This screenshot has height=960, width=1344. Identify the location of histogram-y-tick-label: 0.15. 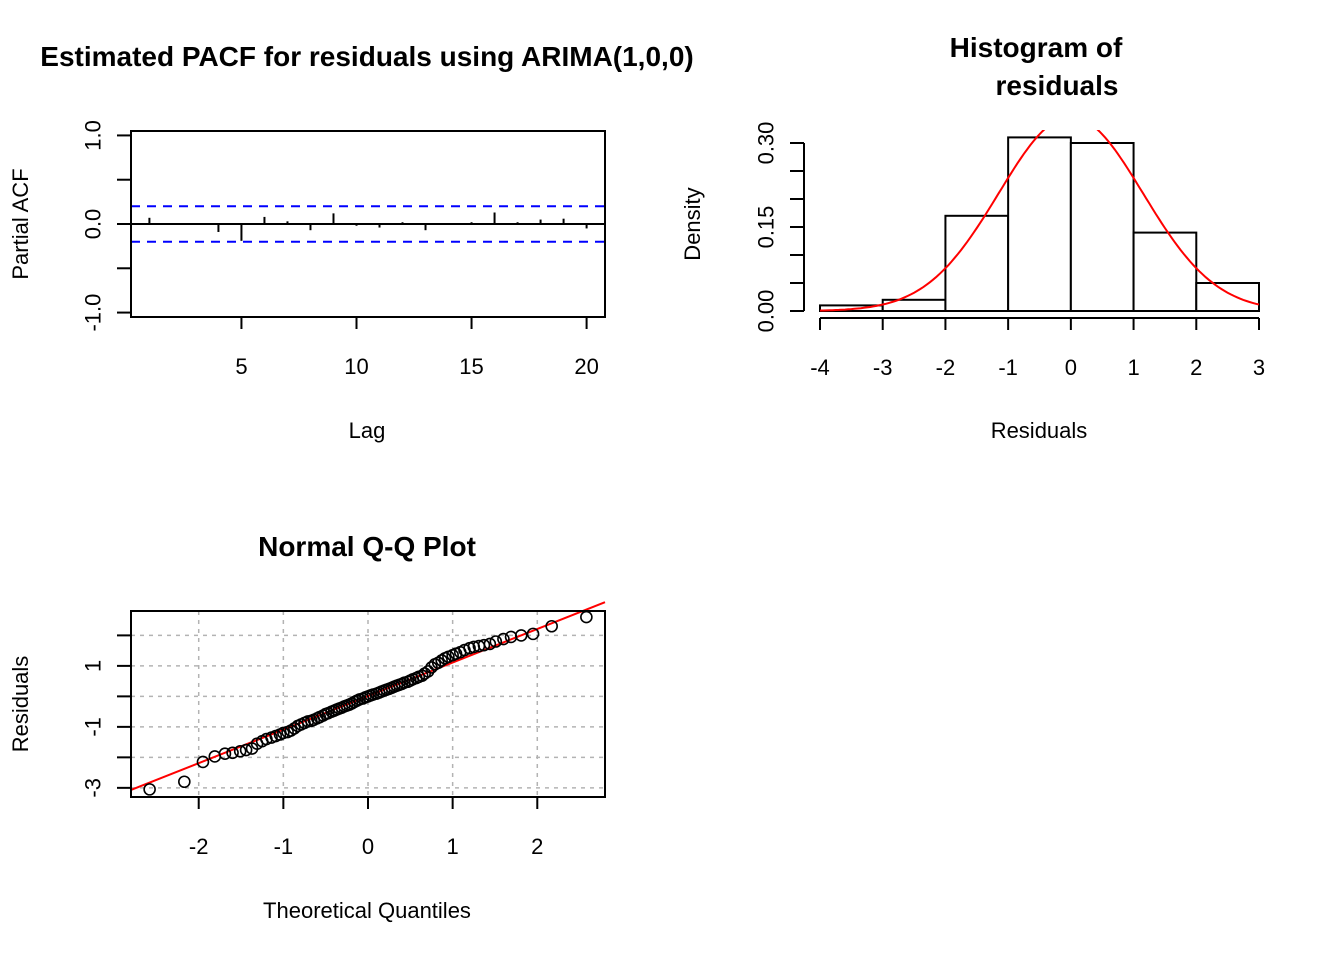
(766, 227).